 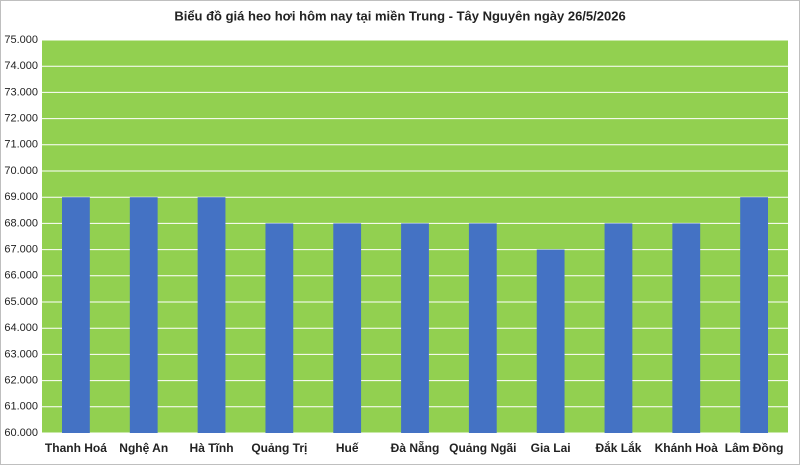 I want to click on y-tick-label: 60.000, so click(x=21, y=433).